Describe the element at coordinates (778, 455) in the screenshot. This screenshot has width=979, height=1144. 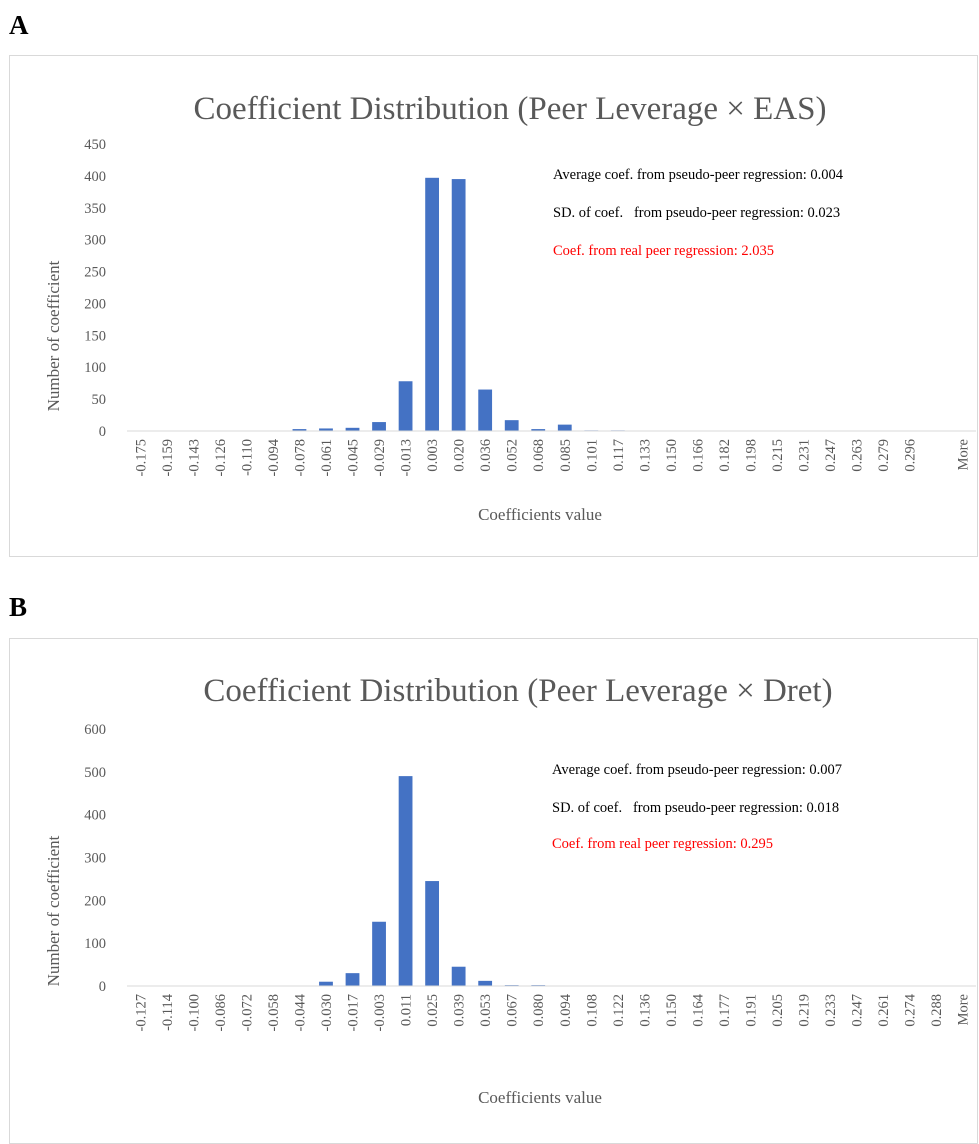
I see `x-tick-label: 0.215` at that location.